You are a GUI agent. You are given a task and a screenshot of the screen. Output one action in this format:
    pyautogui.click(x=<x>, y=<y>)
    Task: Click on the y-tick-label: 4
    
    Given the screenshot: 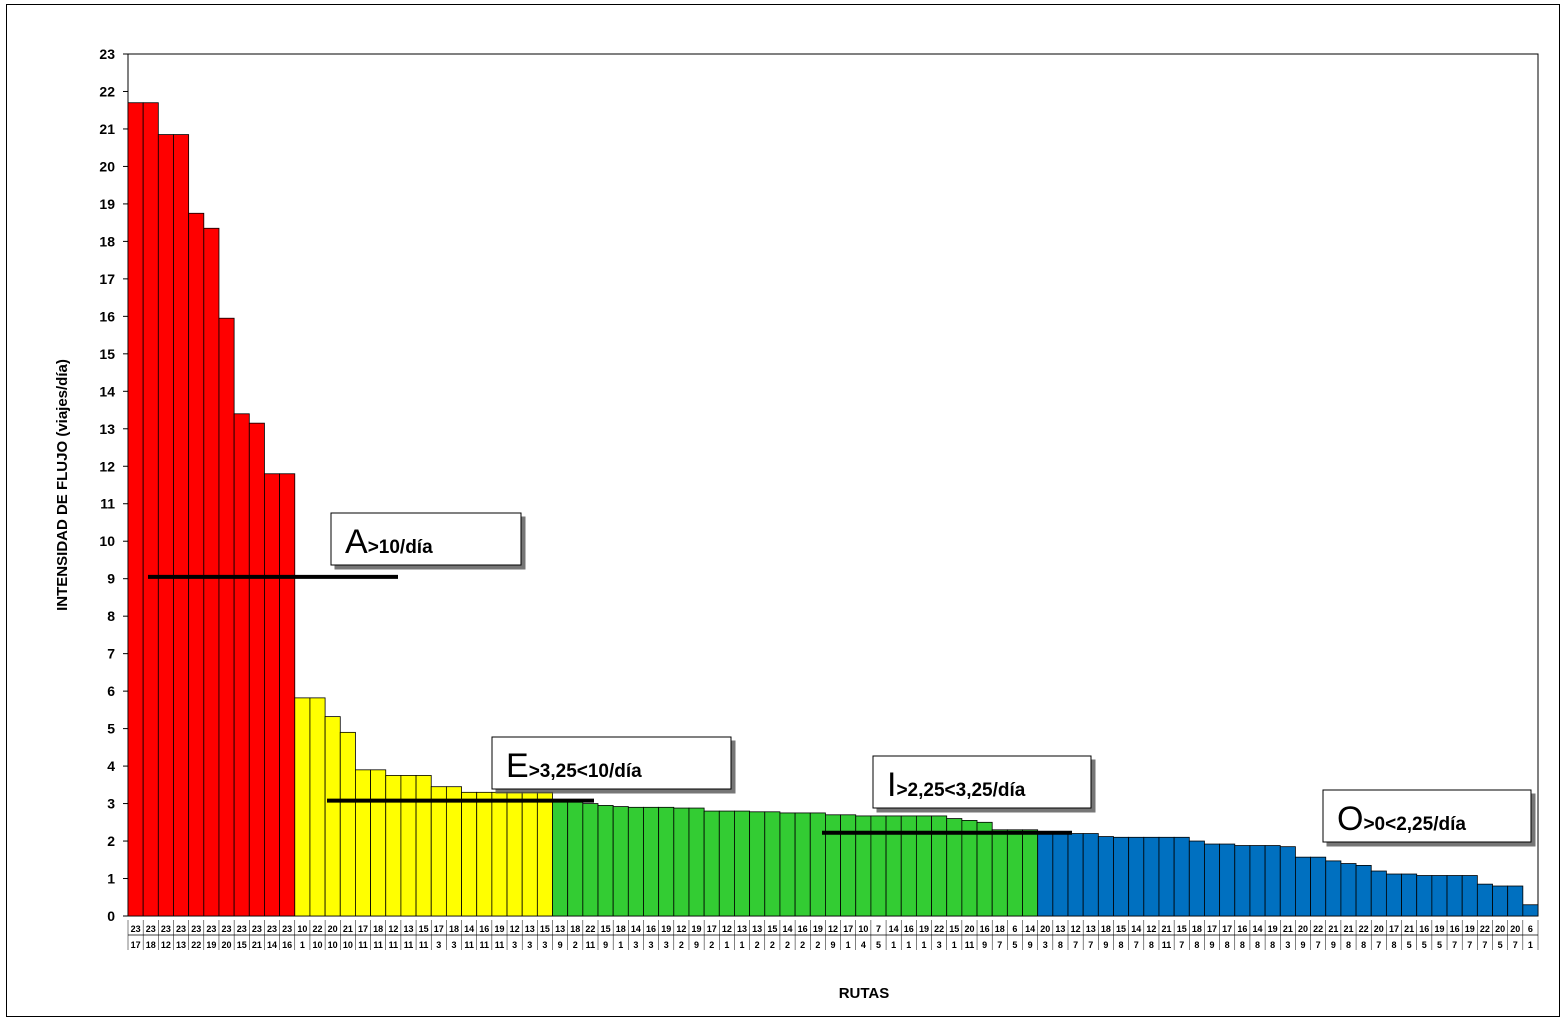 What is the action you would take?
    pyautogui.click(x=111, y=766)
    